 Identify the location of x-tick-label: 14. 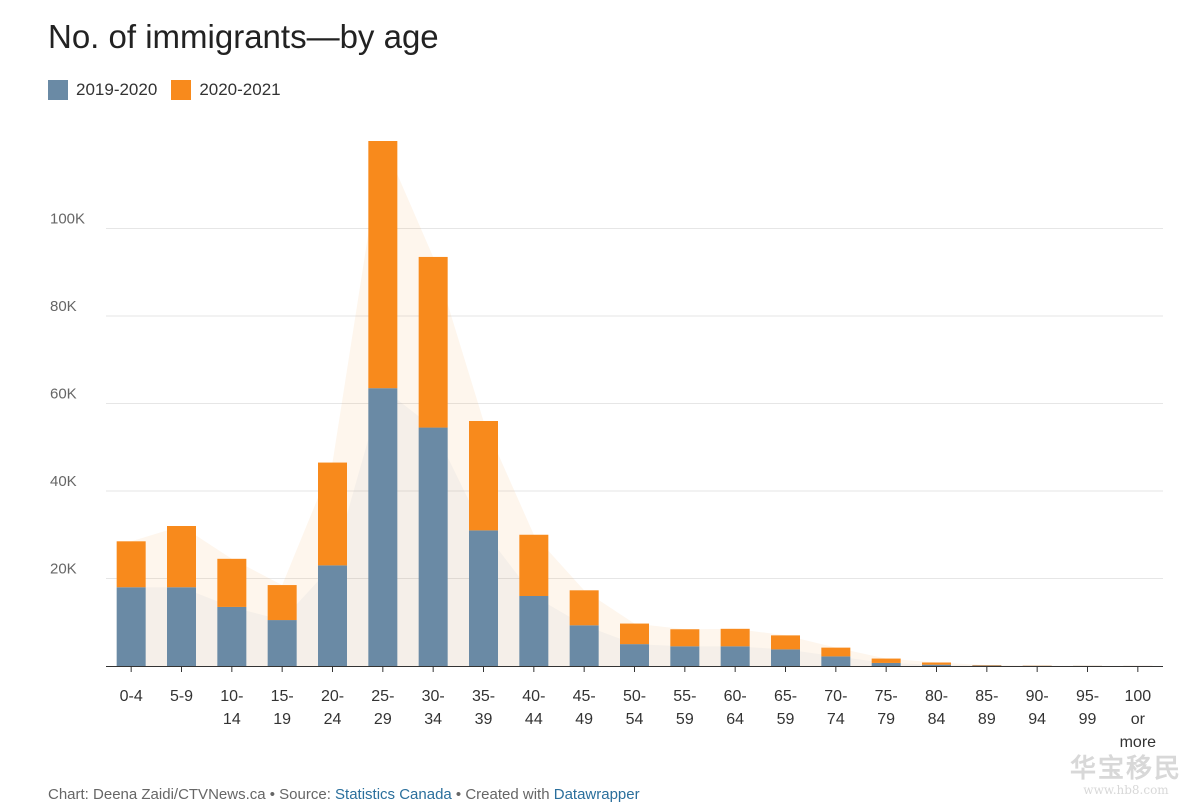
(232, 719).